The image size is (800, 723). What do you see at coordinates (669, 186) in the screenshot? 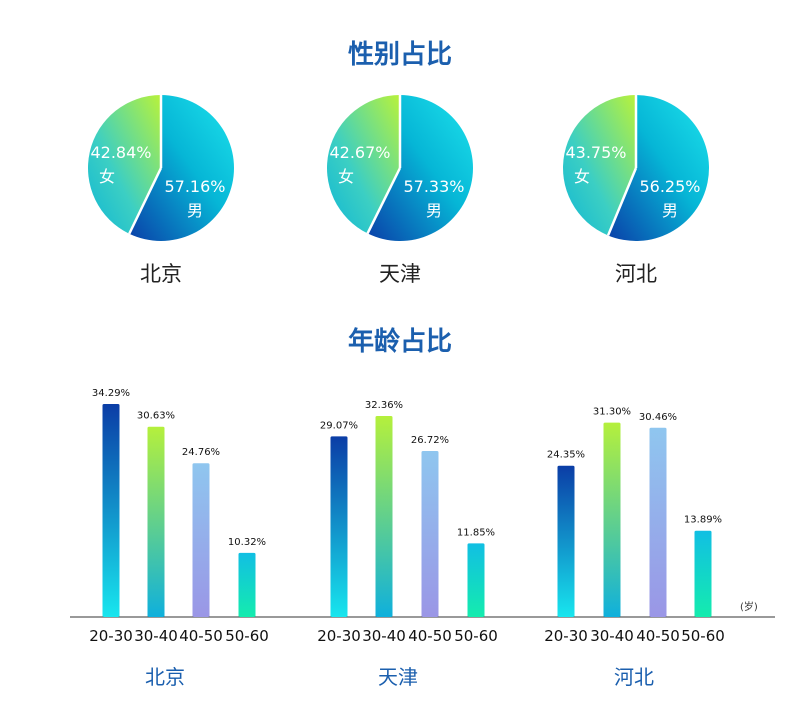
I see `pie-male-value: 56.25%` at bounding box center [669, 186].